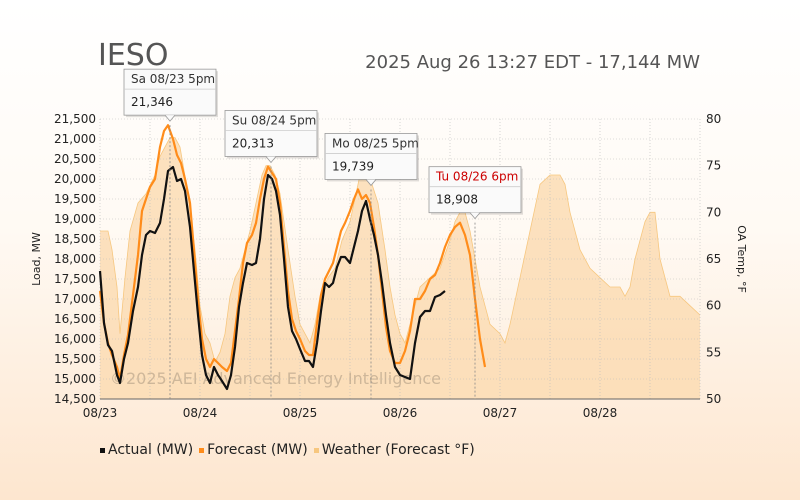 Image resolution: width=800 pixels, height=500 pixels. I want to click on y-tick-label: 20,000, so click(75, 179).